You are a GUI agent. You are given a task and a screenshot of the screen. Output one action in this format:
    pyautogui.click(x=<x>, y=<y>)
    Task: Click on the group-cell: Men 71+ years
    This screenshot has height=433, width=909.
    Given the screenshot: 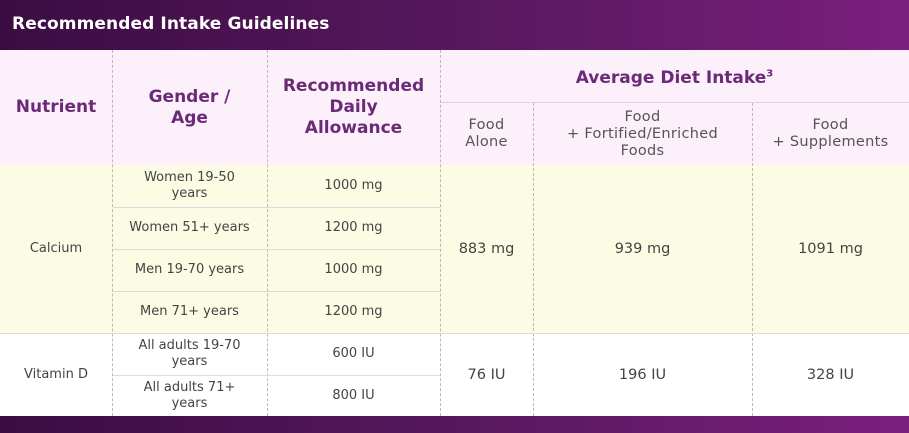 What is the action you would take?
    pyautogui.click(x=189, y=312)
    